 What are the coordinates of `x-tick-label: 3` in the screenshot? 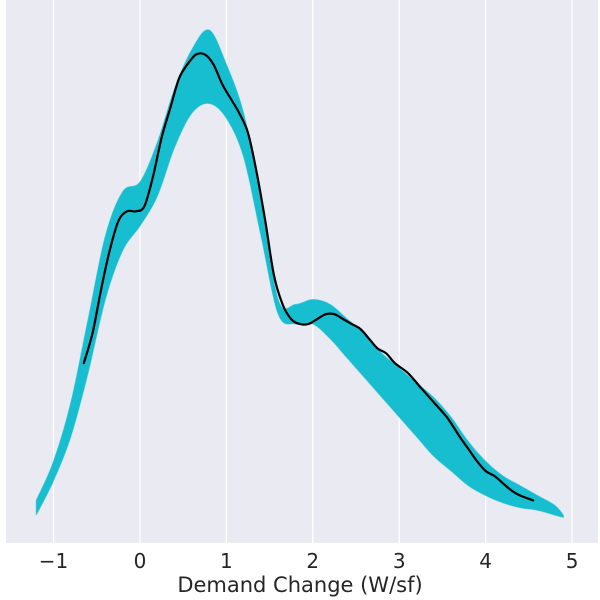 It's located at (399, 561).